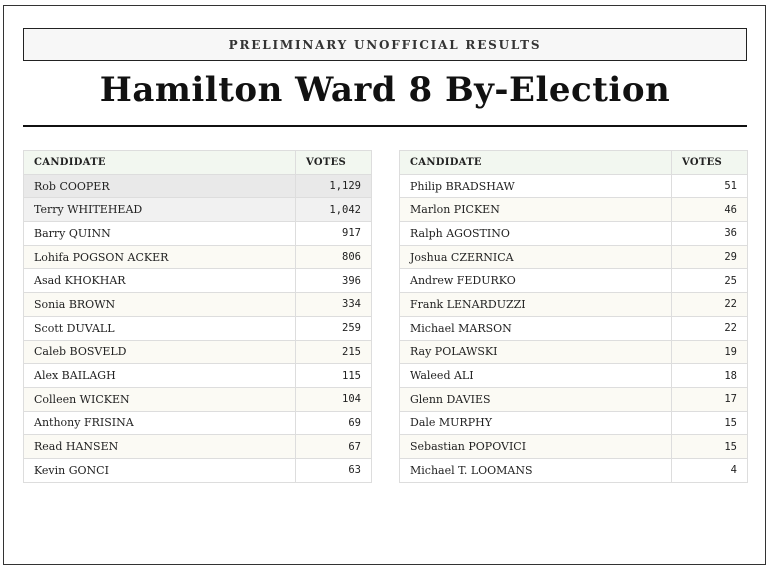  What do you see at coordinates (535, 304) in the screenshot?
I see `candidate-cell: Frank LENARDUZZI` at bounding box center [535, 304].